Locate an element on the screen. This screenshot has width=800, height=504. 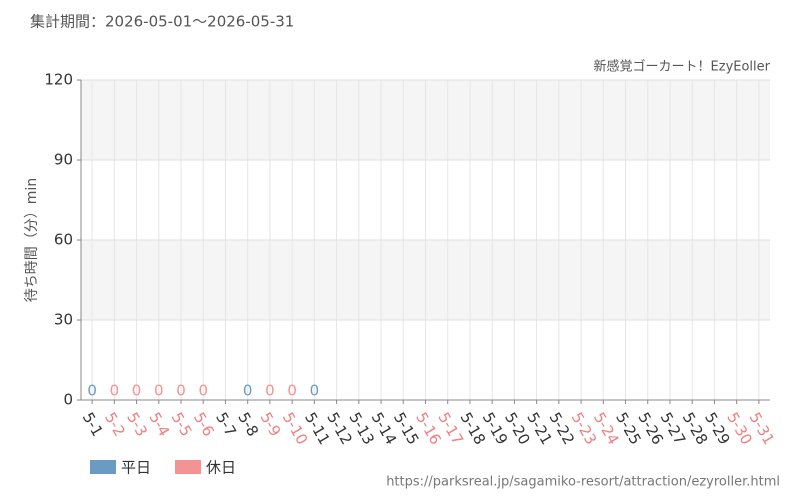
y-axis-label: 待ち時間（分）min is located at coordinates (32, 240).